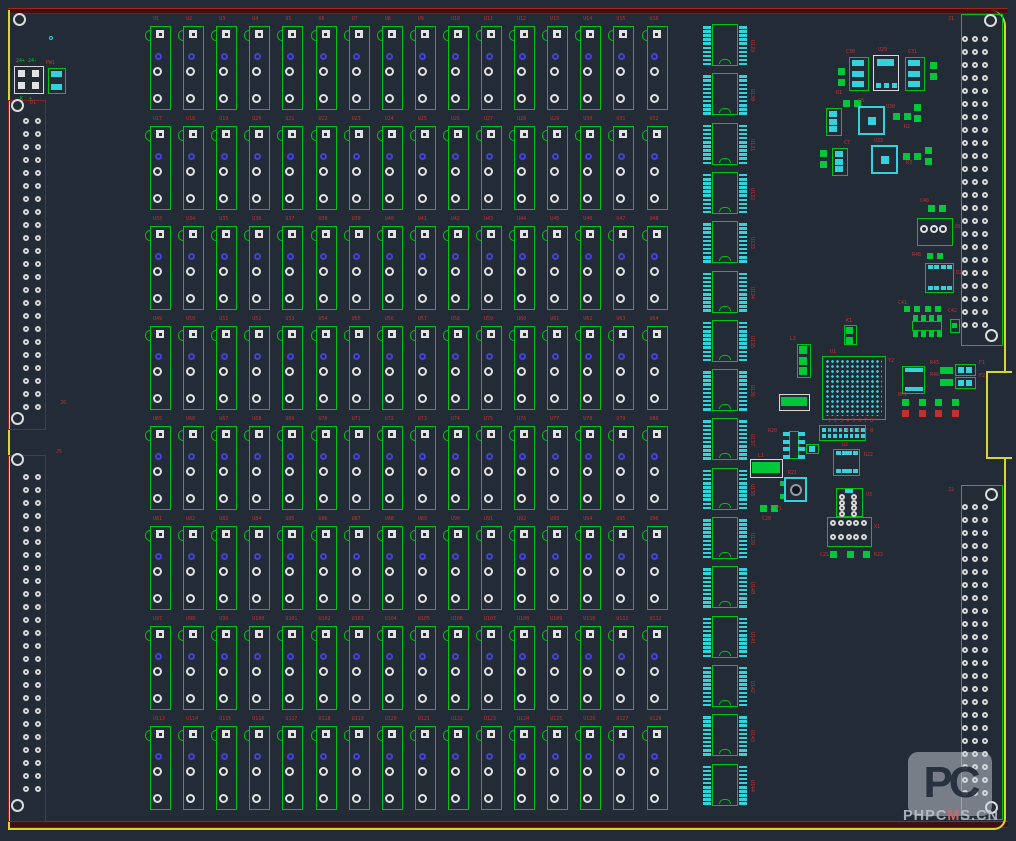 This screenshot has width=1016, height=841. What do you see at coordinates (850, 335) in the screenshot?
I see `gstack2-component` at bounding box center [850, 335].